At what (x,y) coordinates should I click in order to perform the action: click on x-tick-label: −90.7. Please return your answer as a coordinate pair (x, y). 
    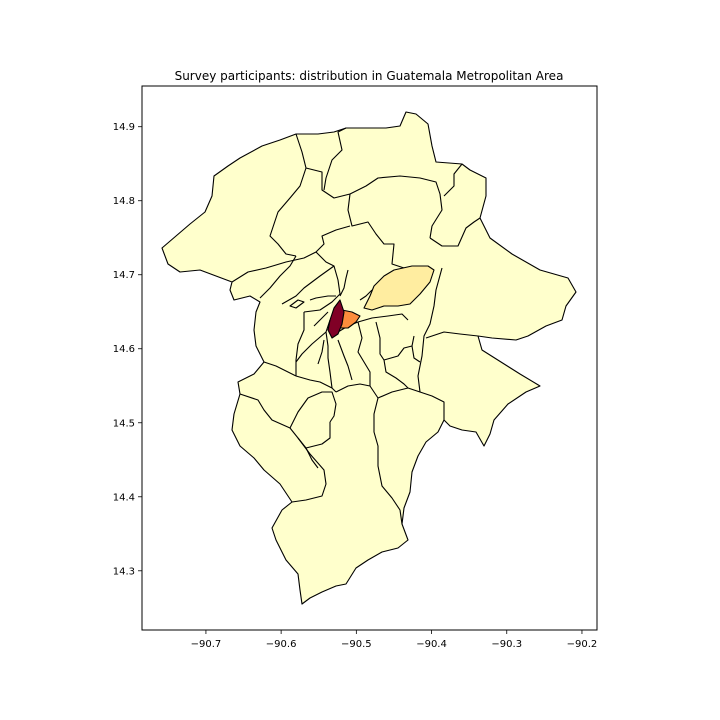
    Looking at the image, I should click on (206, 644).